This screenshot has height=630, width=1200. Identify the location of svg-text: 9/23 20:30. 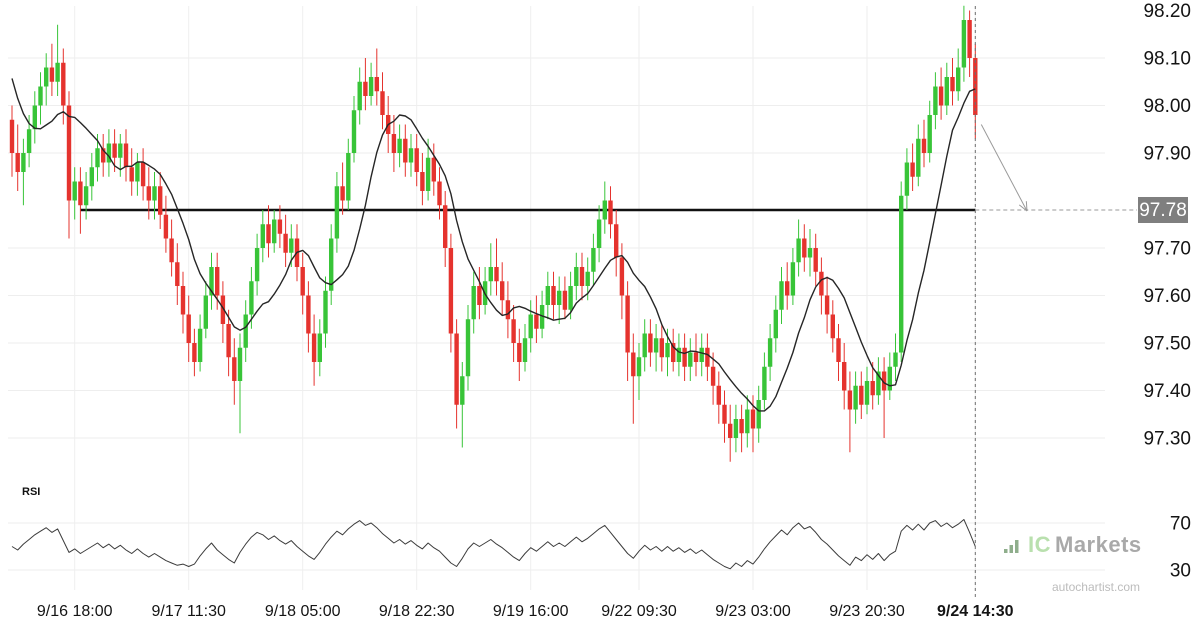
(867, 611).